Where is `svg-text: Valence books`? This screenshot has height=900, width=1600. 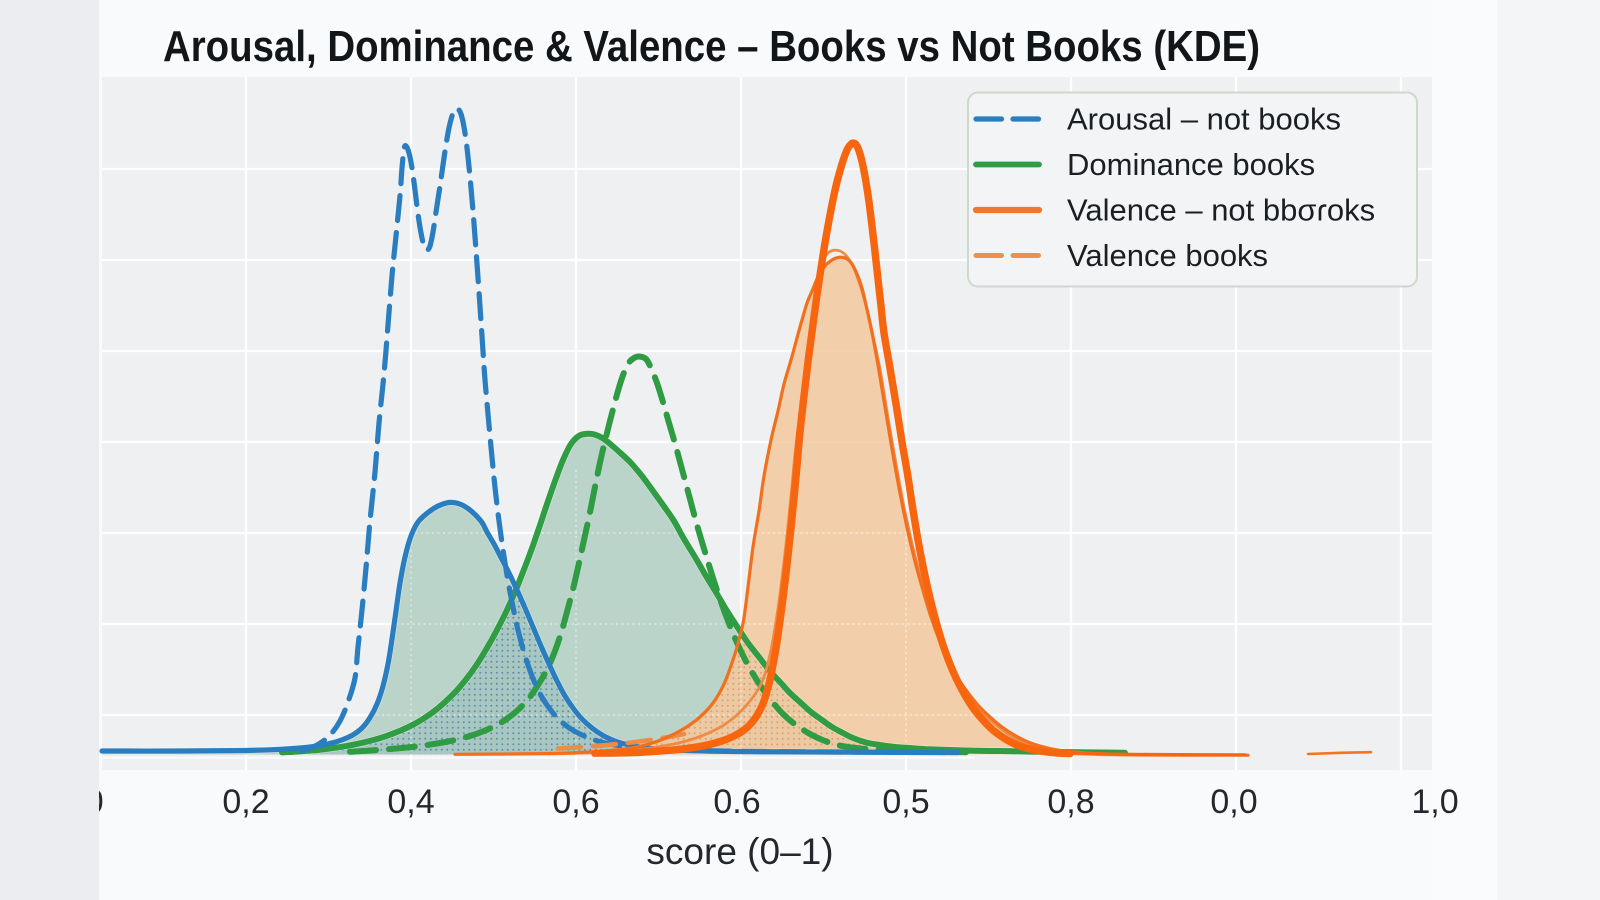
svg-text: Valence books is located at coordinates (1167, 255).